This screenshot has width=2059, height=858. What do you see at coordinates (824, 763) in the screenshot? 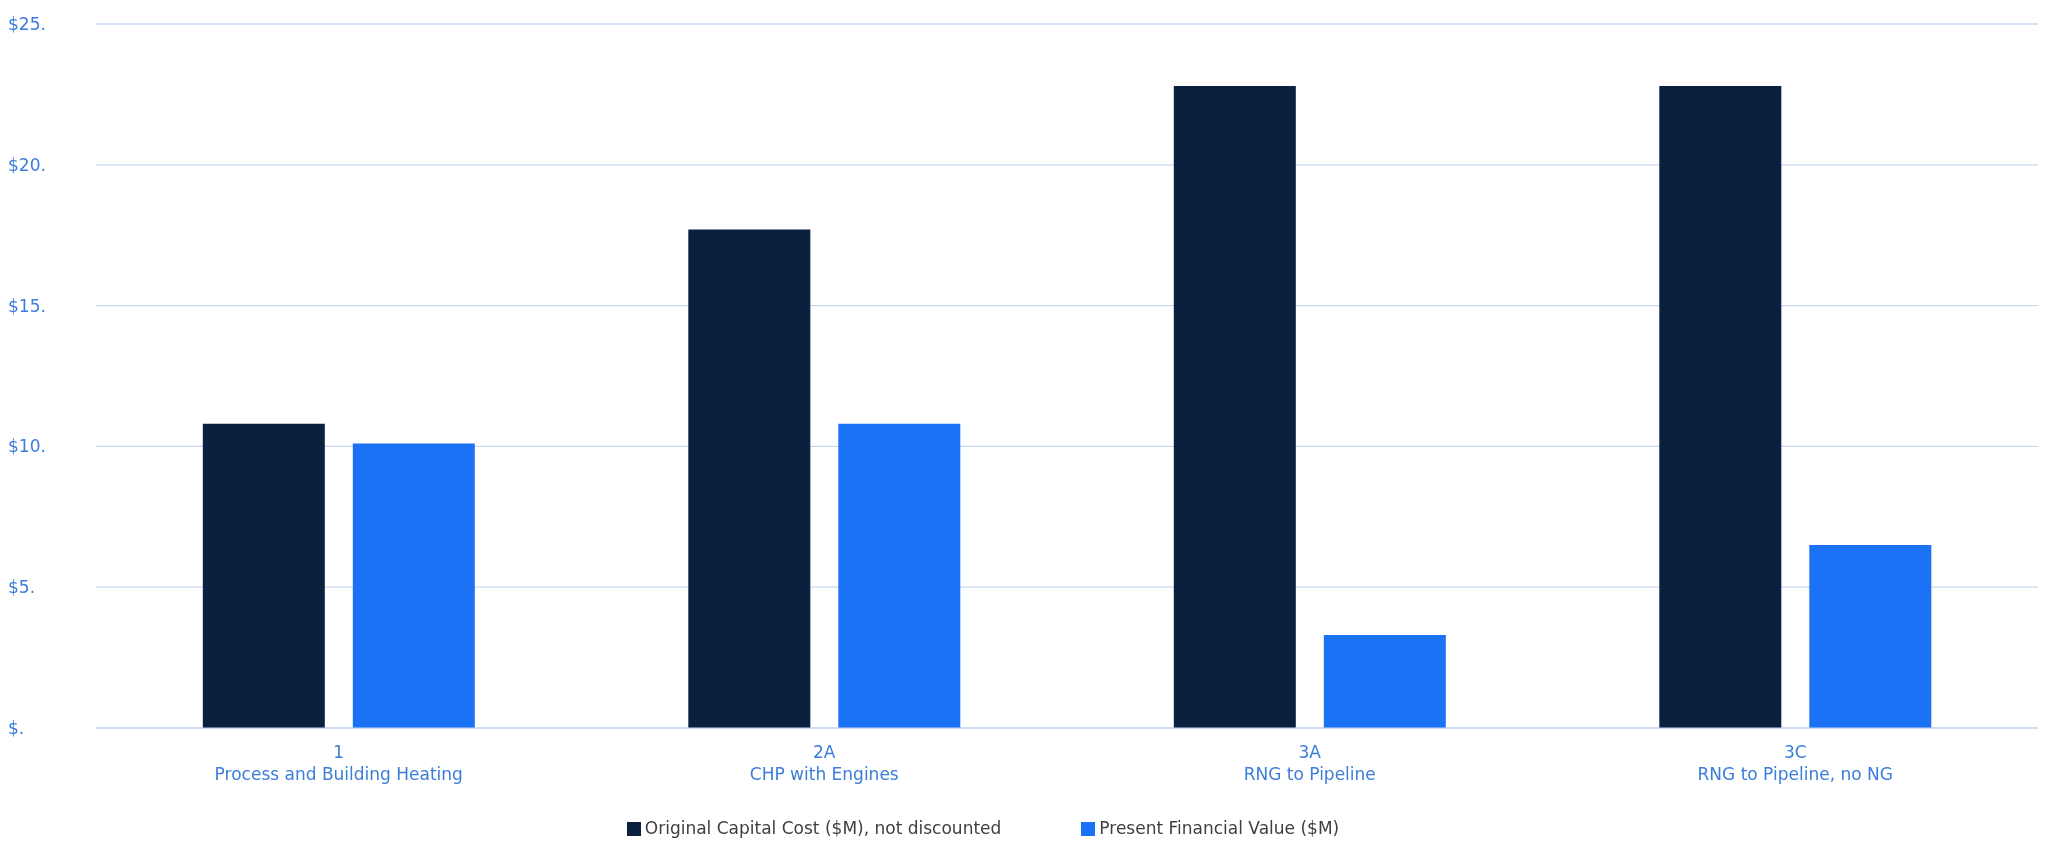
I see `x-tick-label: 2A CHP with Engines` at bounding box center [824, 763].